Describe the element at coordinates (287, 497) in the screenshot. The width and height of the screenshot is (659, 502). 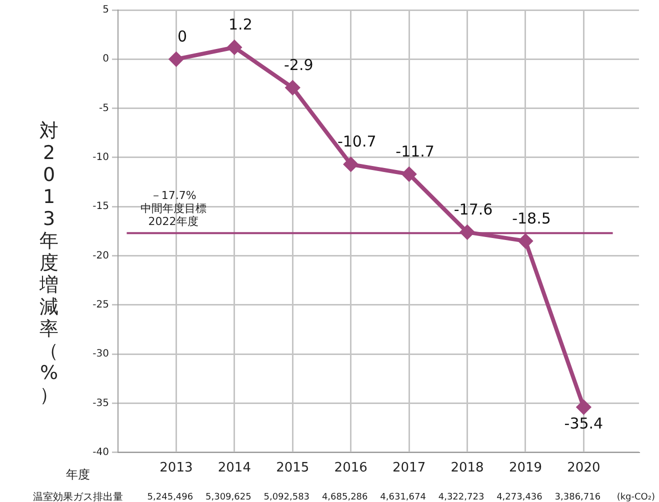
I see `text: 5,092,583` at that location.